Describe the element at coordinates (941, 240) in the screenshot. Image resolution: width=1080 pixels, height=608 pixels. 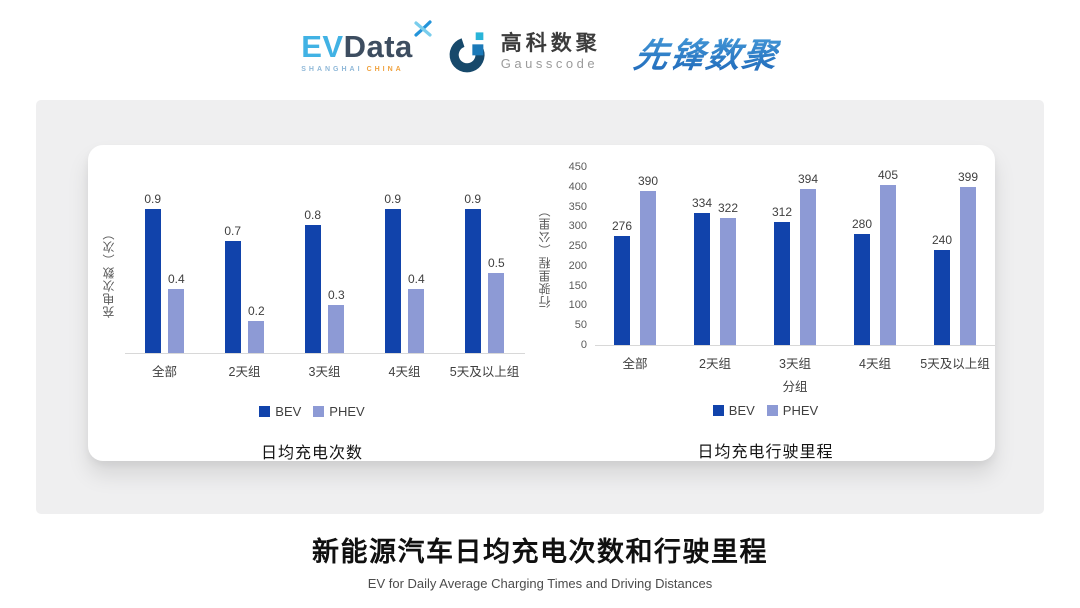
I see `bar-value-label: 240` at that location.